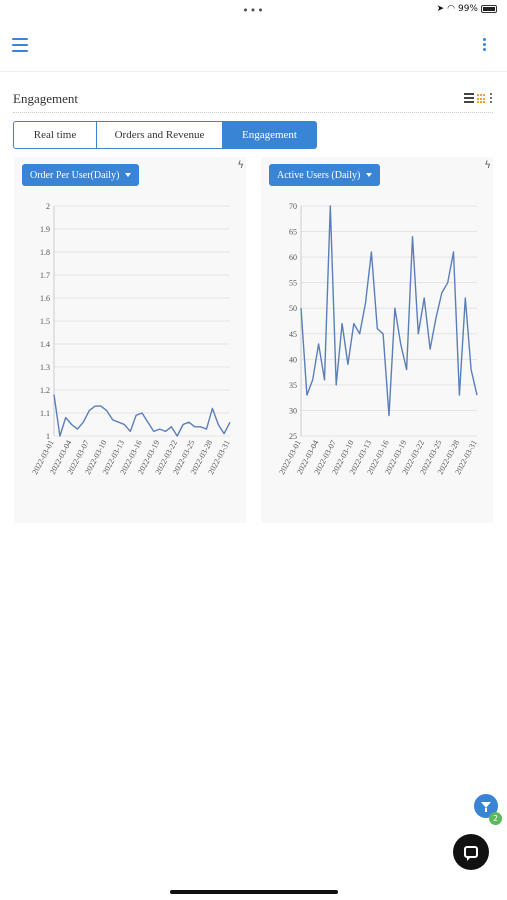 The image size is (507, 900). Describe the element at coordinates (319, 175) in the screenshot. I see `dropdown-label: Active Users (Daily)` at that location.